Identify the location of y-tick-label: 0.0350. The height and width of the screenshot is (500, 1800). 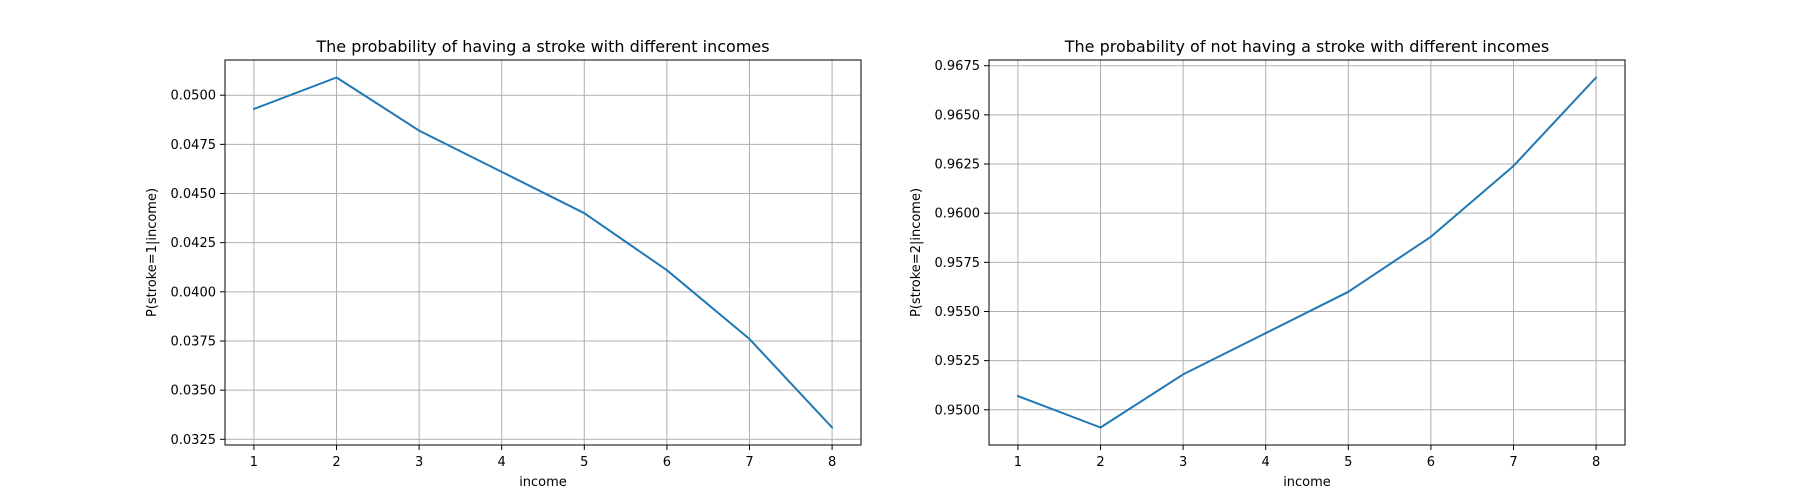
(194, 391).